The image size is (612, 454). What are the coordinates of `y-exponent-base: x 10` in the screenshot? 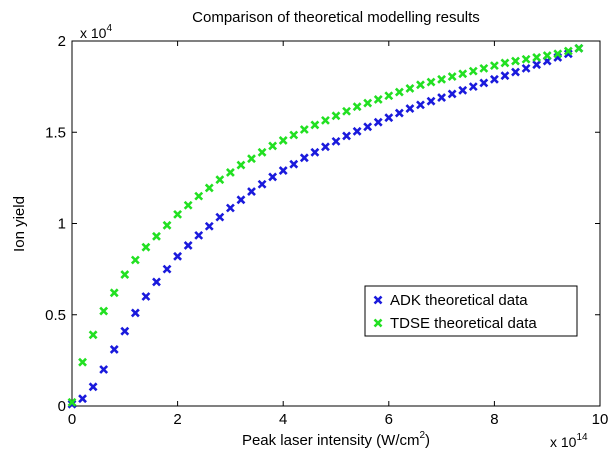 It's located at (93, 33).